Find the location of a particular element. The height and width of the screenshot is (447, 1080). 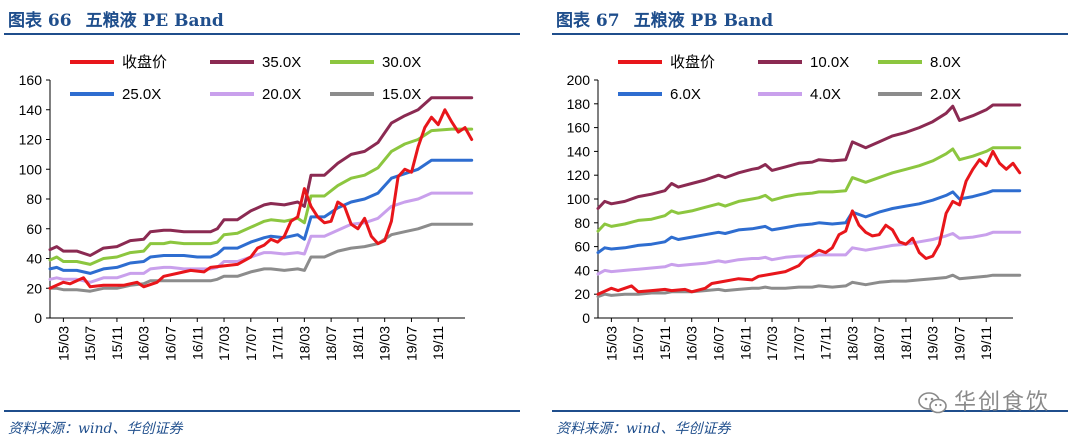

figure-name: 五粮液 PE Band is located at coordinates (154, 21).